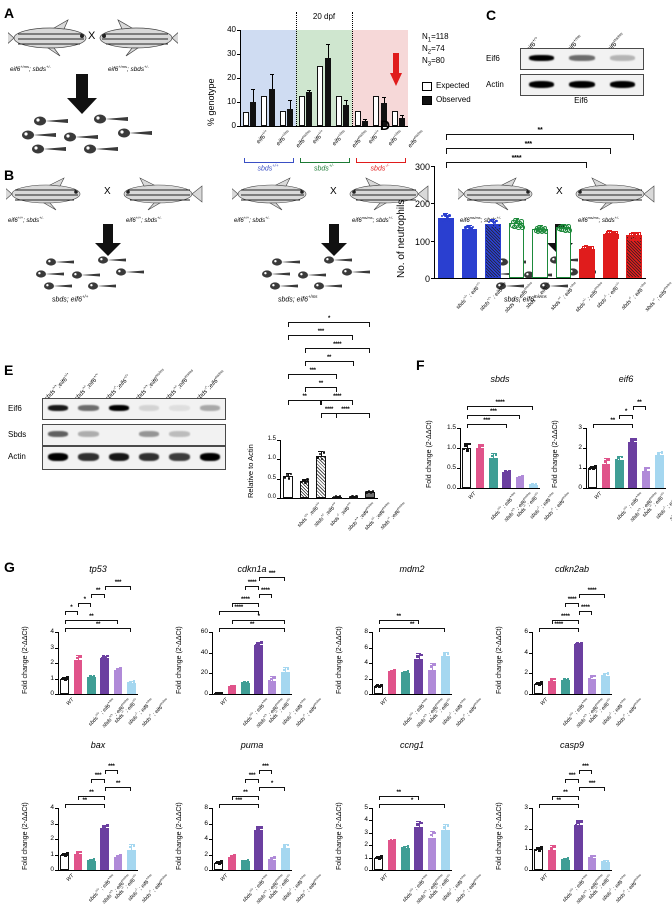 Image resolution: width=672 pixels, height=905 pixels. I want to click on larvae-group-a, so click(97, 137).